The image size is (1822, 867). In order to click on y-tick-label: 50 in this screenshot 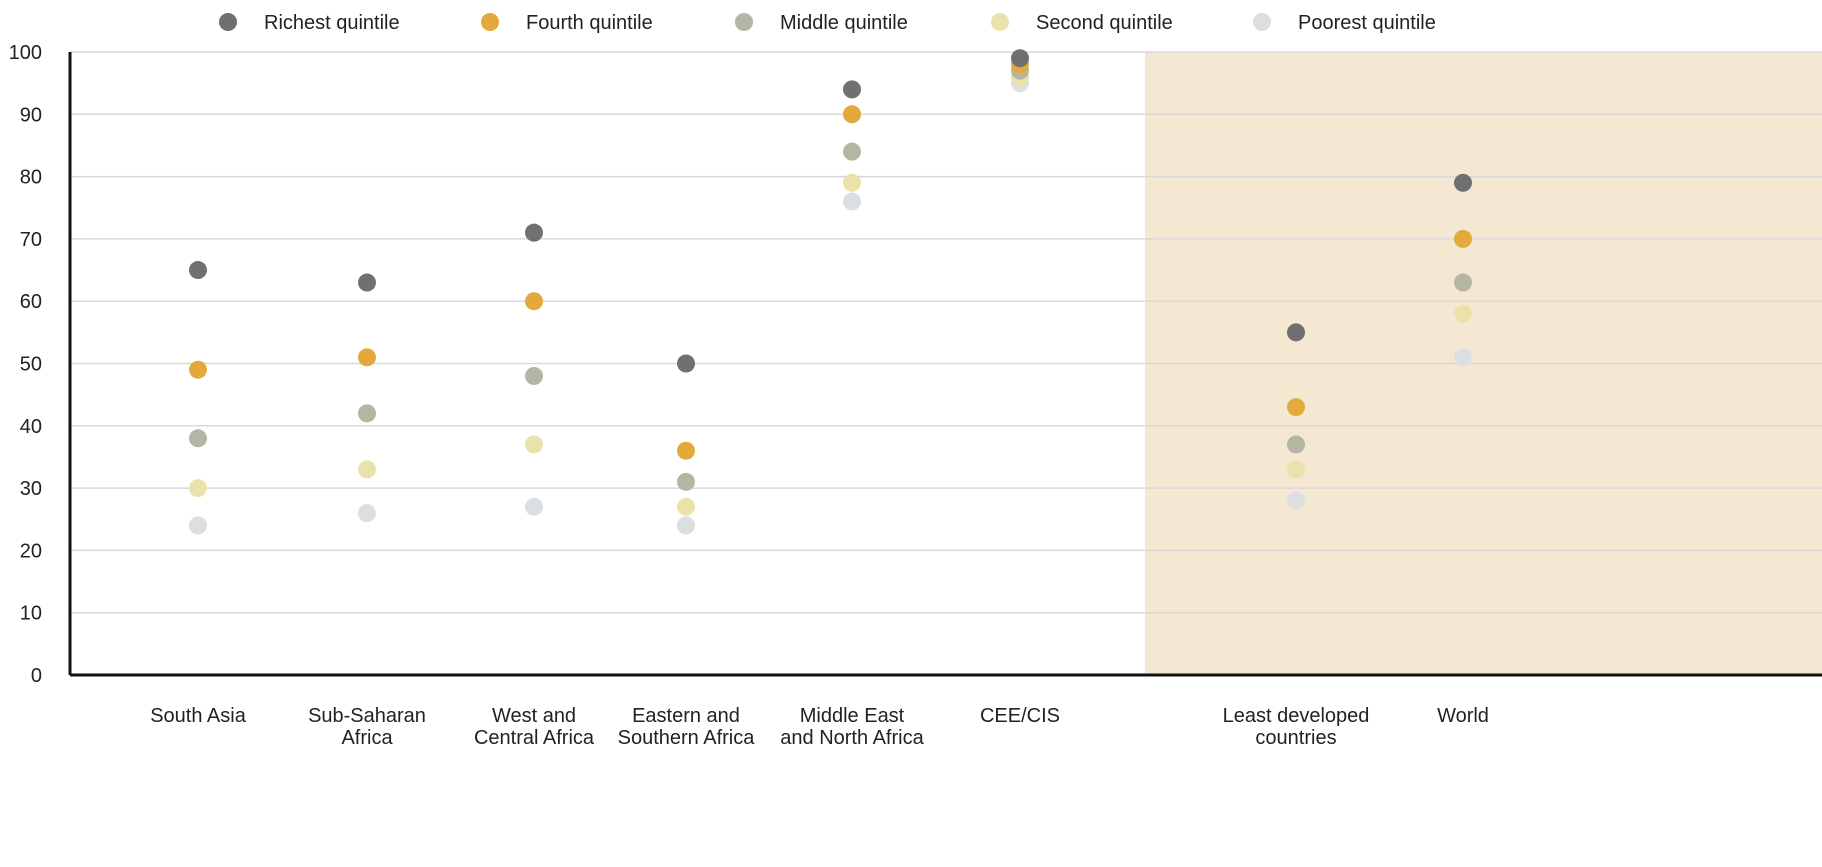, I will do `click(31, 365)`.